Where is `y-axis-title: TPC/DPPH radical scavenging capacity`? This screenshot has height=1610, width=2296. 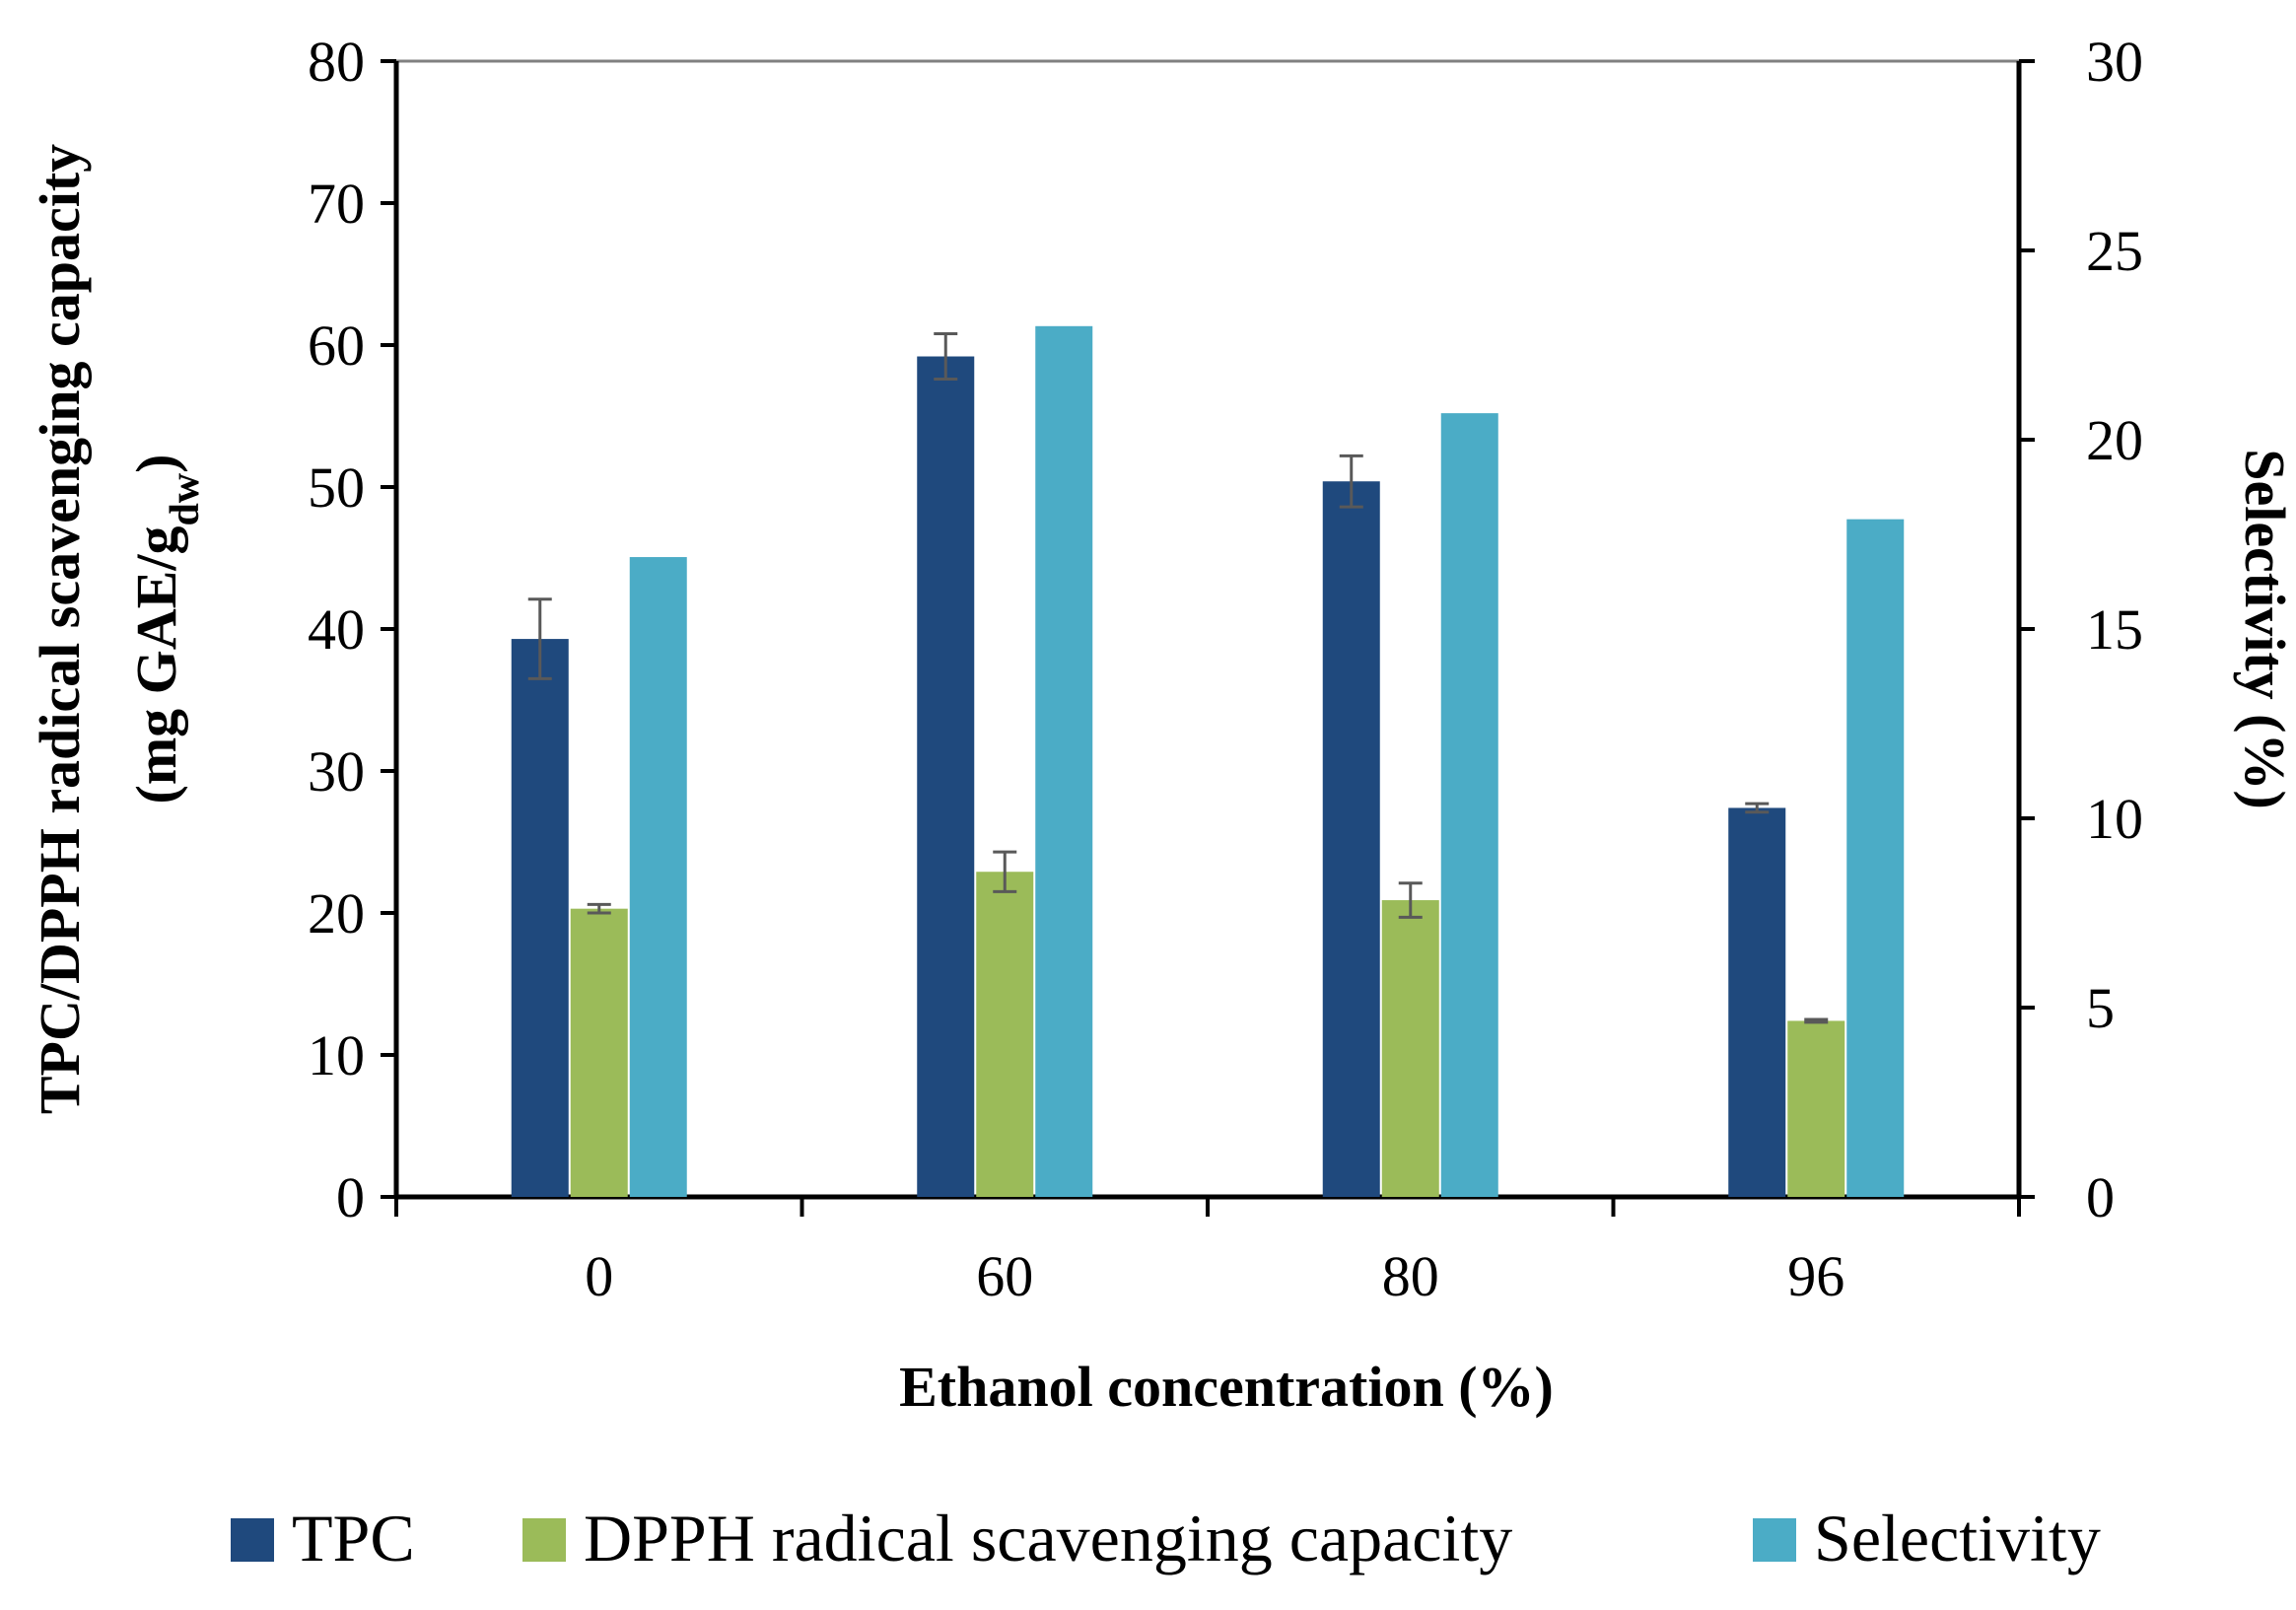
y-axis-title: TPC/DPPH radical scavenging capacity is located at coordinates (60, 629).